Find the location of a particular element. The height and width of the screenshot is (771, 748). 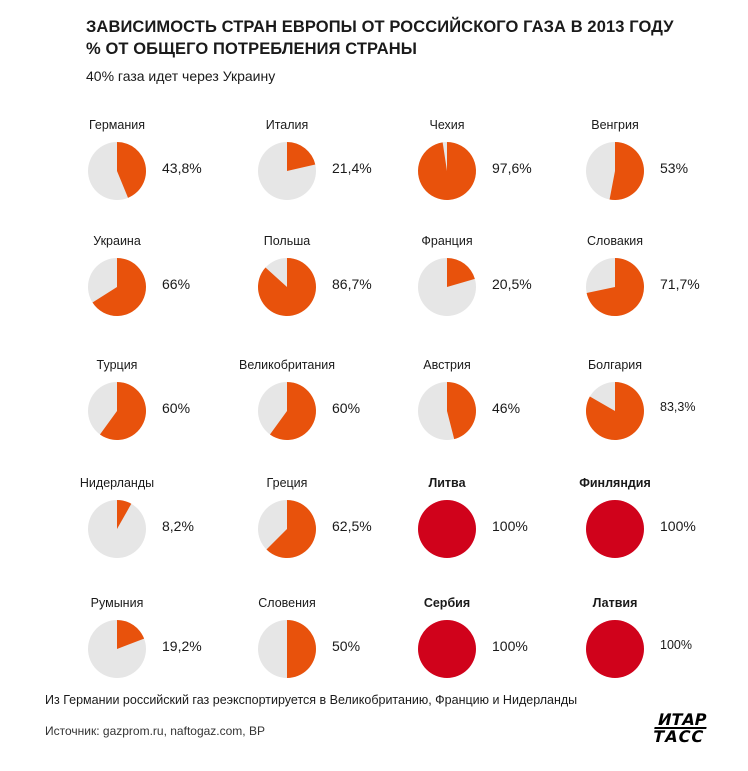

pie-12: Болгария 83,3% is located at coordinates (635, 413).